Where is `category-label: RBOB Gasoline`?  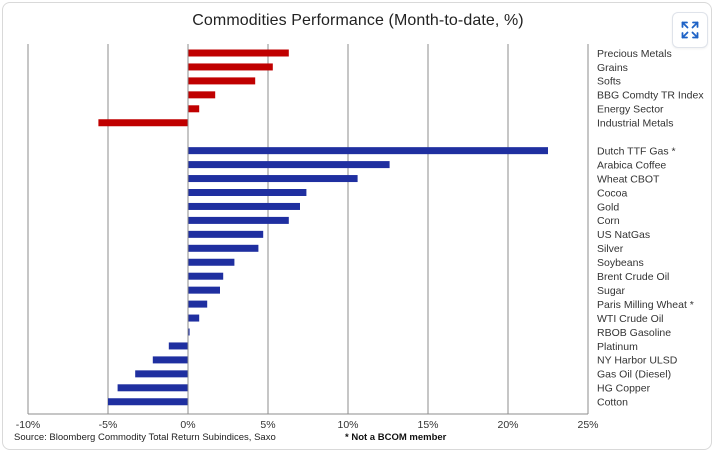 category-label: RBOB Gasoline is located at coordinates (634, 333).